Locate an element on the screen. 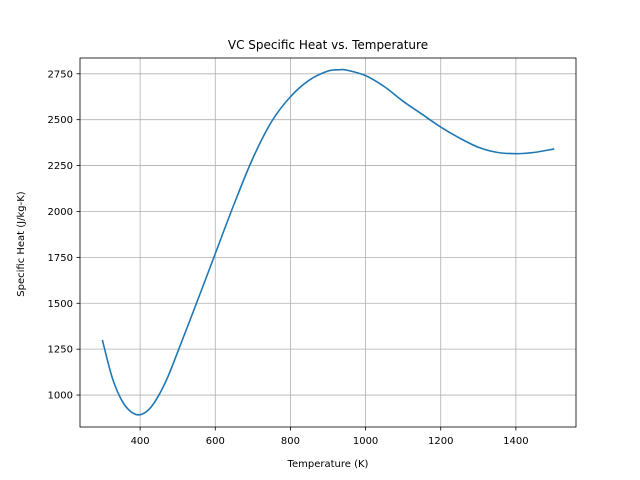 The image size is (640, 480). y-tick-label: 1250 is located at coordinates (60, 350).